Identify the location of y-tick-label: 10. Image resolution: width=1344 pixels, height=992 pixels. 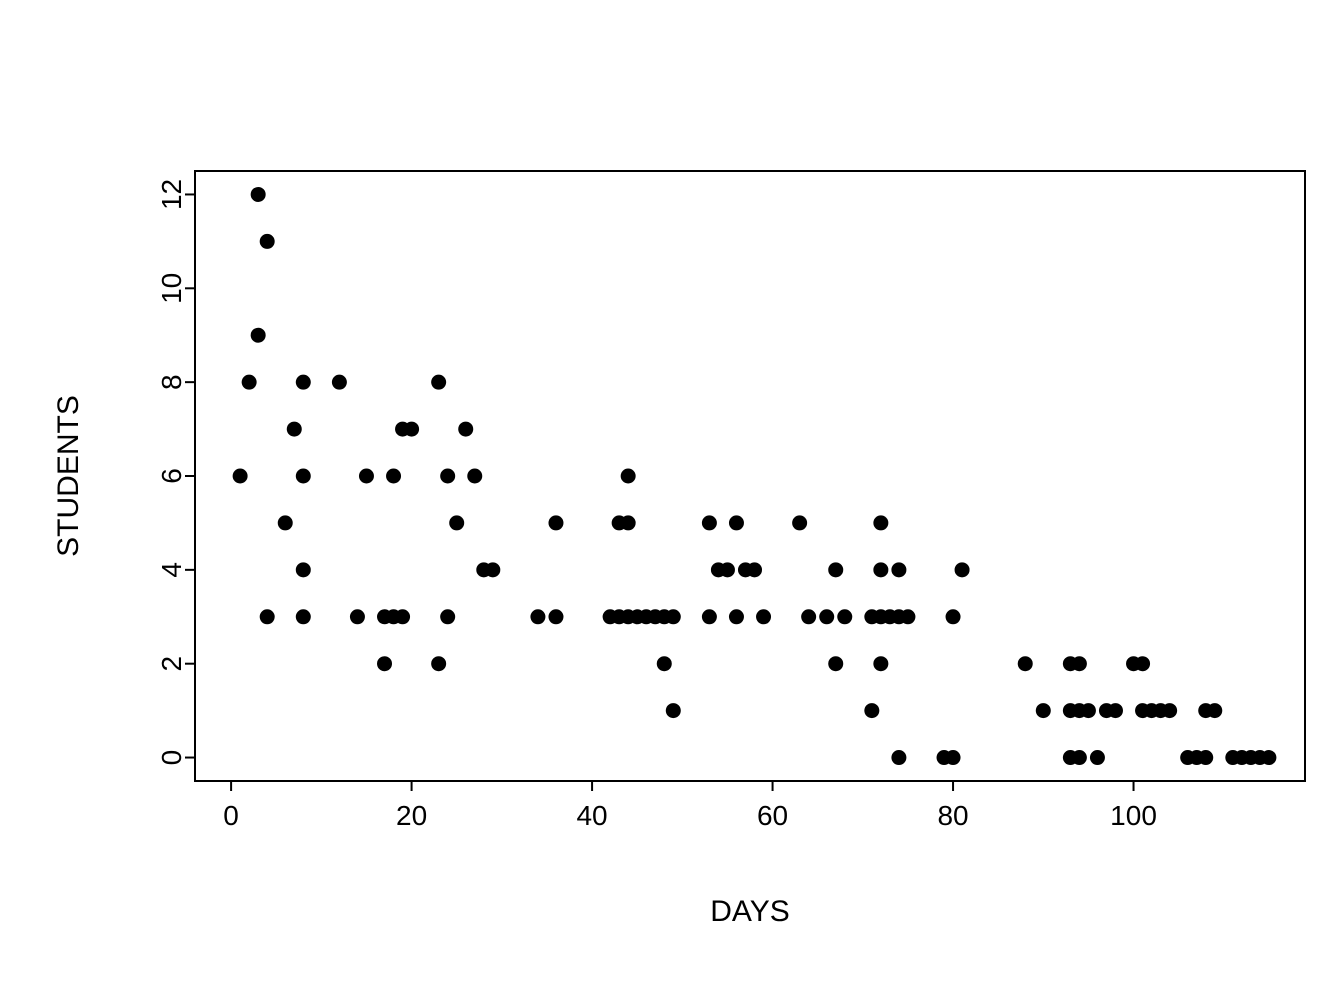
(171, 288).